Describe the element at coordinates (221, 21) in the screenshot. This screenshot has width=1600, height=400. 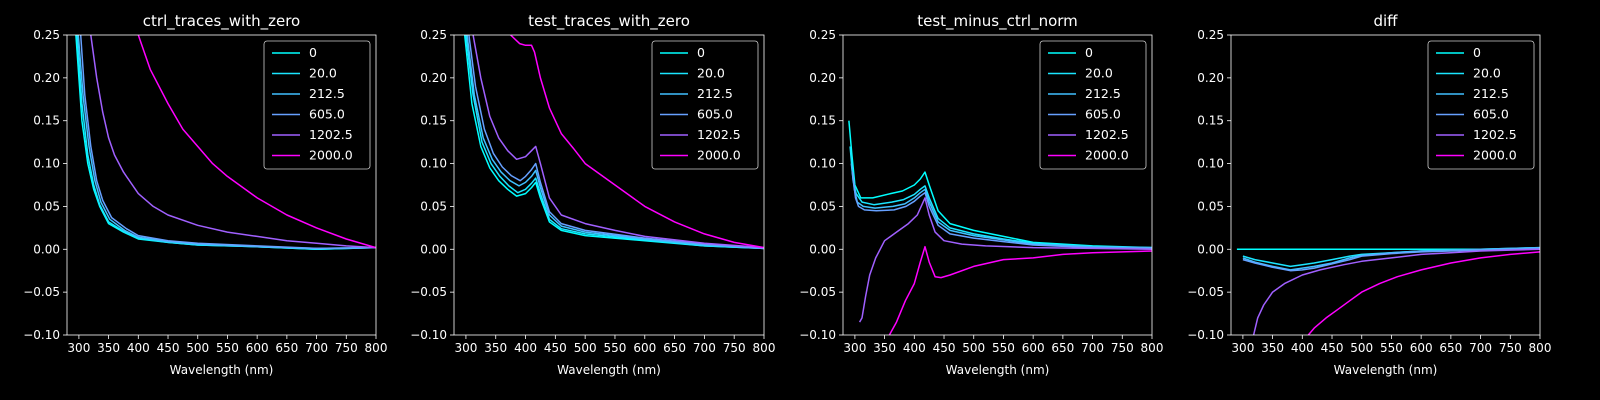
I see `chart-title: ctrl_traces_with_zero` at that location.